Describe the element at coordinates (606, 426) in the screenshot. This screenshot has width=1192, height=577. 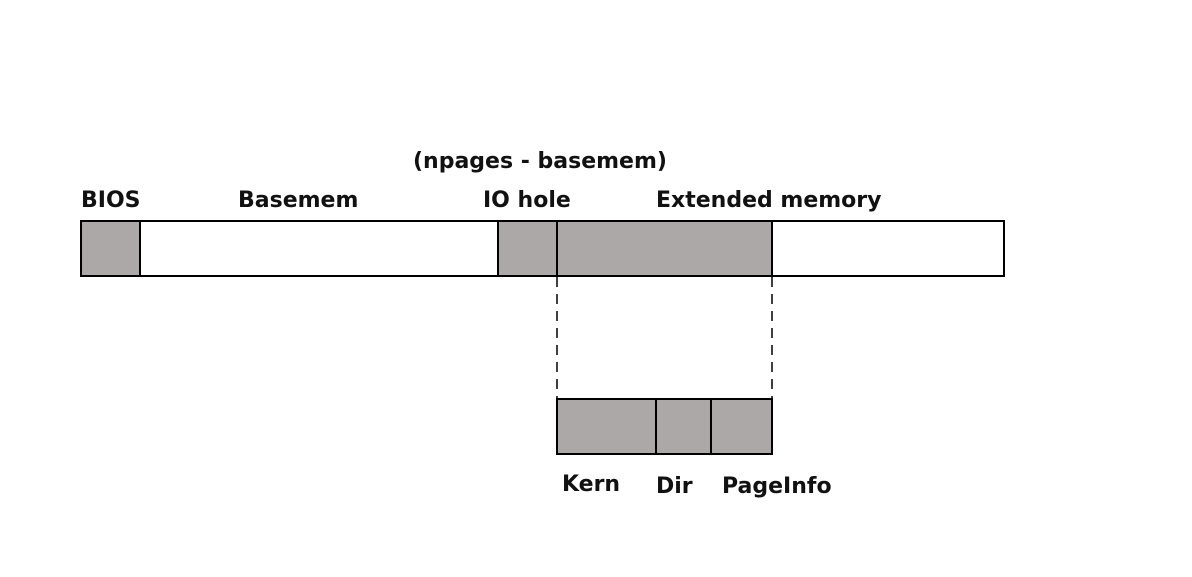
I see `kern-region` at that location.